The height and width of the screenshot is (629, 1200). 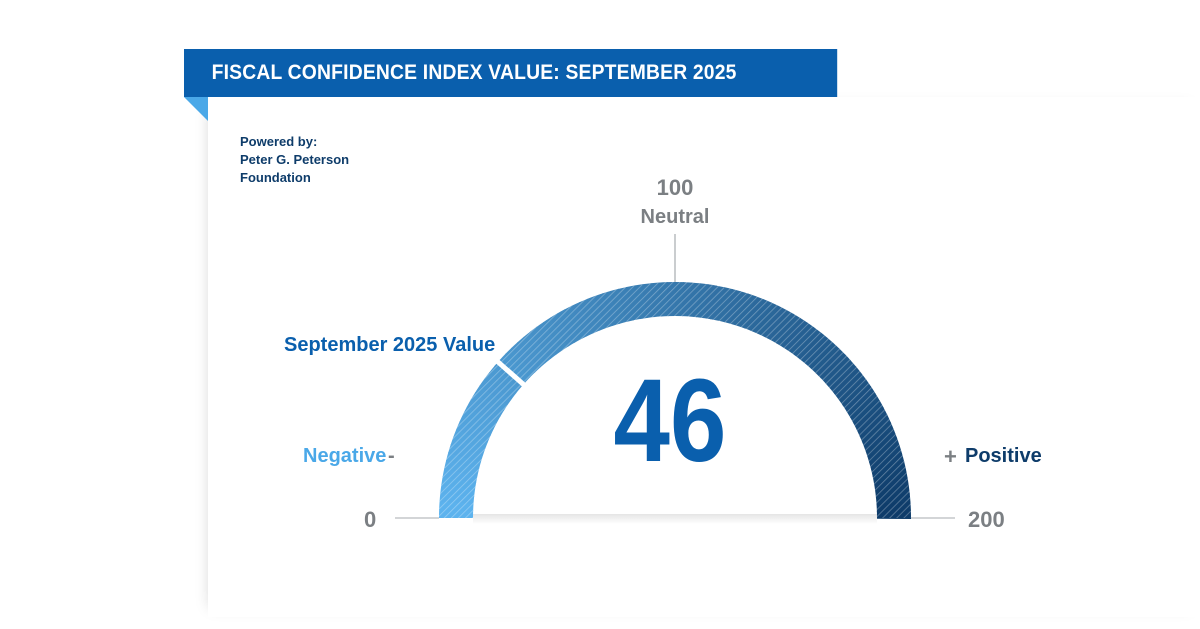 What do you see at coordinates (345, 456) in the screenshot?
I see `negative-label: Negative` at bounding box center [345, 456].